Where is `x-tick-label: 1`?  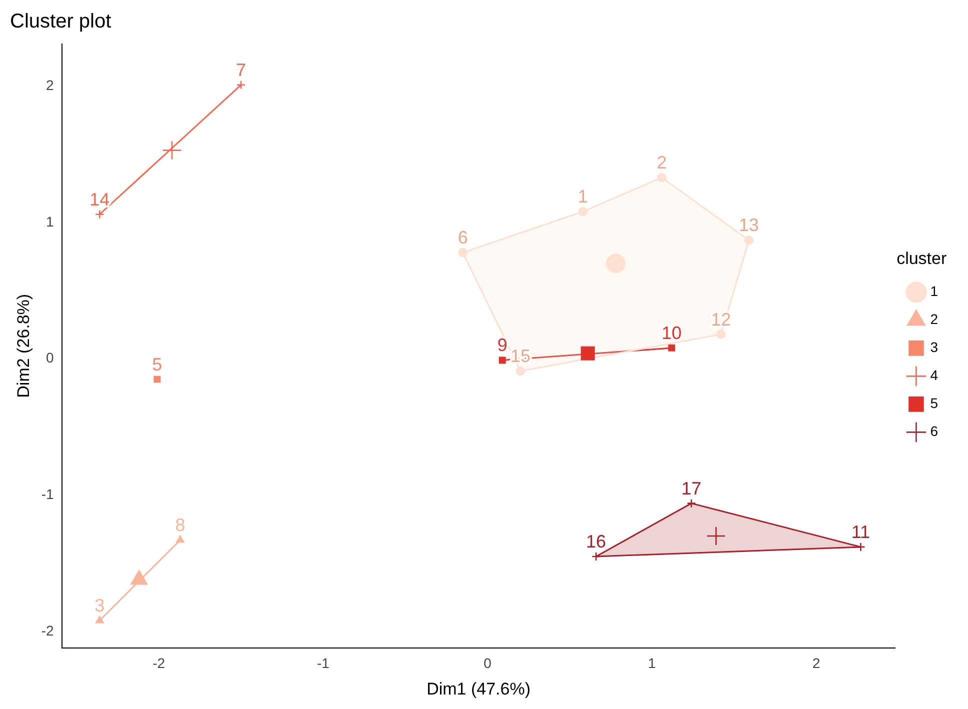 x-tick-label: 1 is located at coordinates (652, 663).